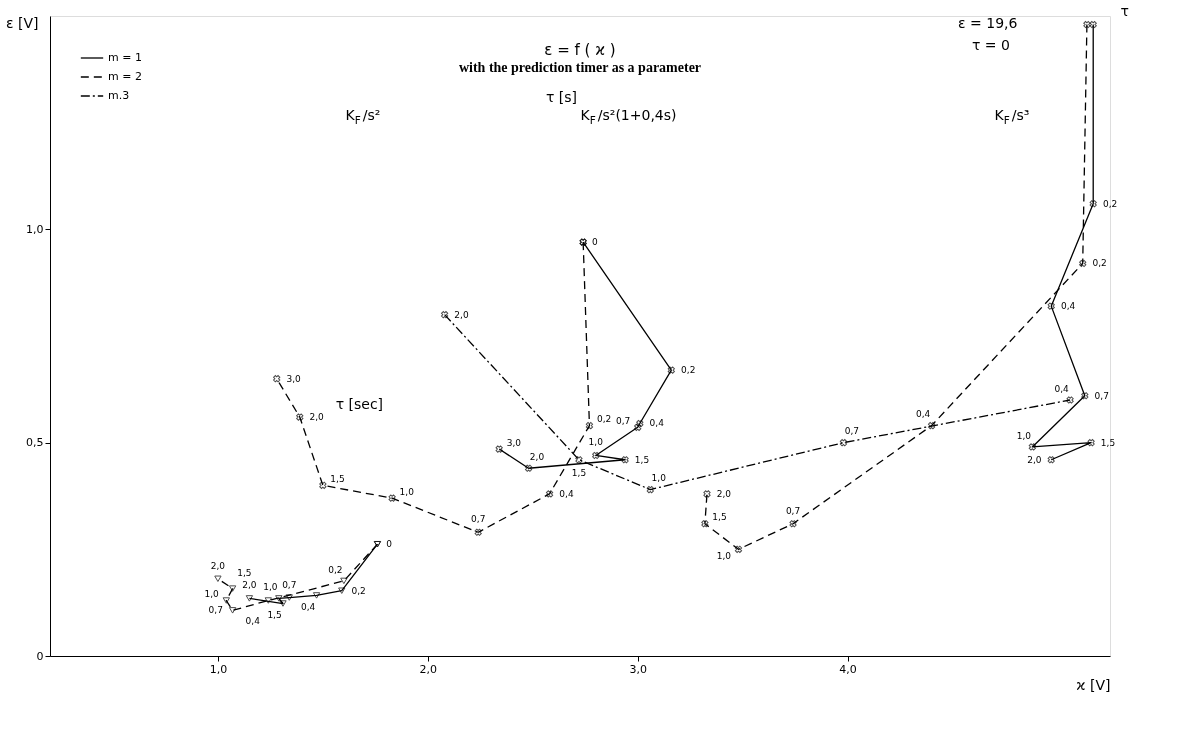 This screenshot has height=740, width=1187. I want to click on x-tick-label: 4,0, so click(848, 669).